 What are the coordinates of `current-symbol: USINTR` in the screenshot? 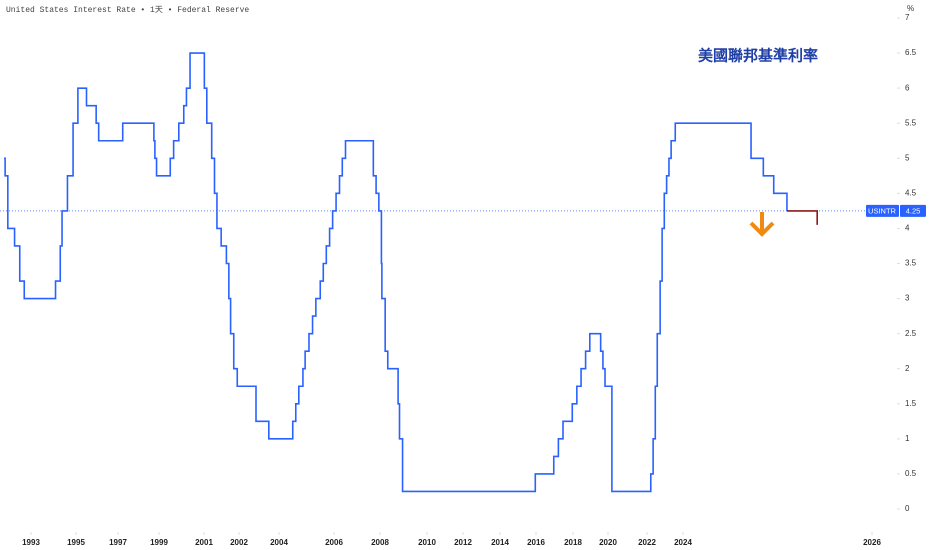 It's located at (882, 210).